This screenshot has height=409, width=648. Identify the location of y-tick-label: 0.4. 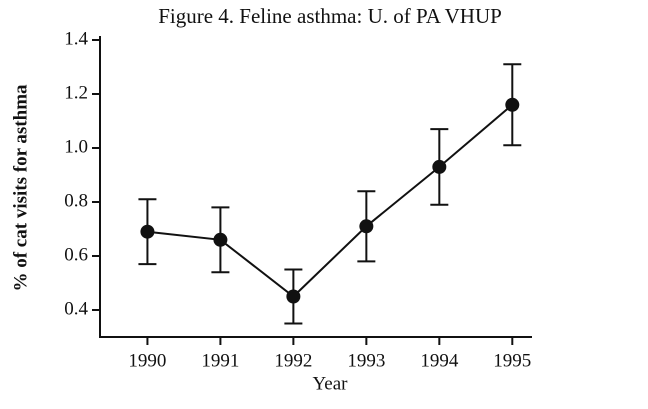
(76, 308).